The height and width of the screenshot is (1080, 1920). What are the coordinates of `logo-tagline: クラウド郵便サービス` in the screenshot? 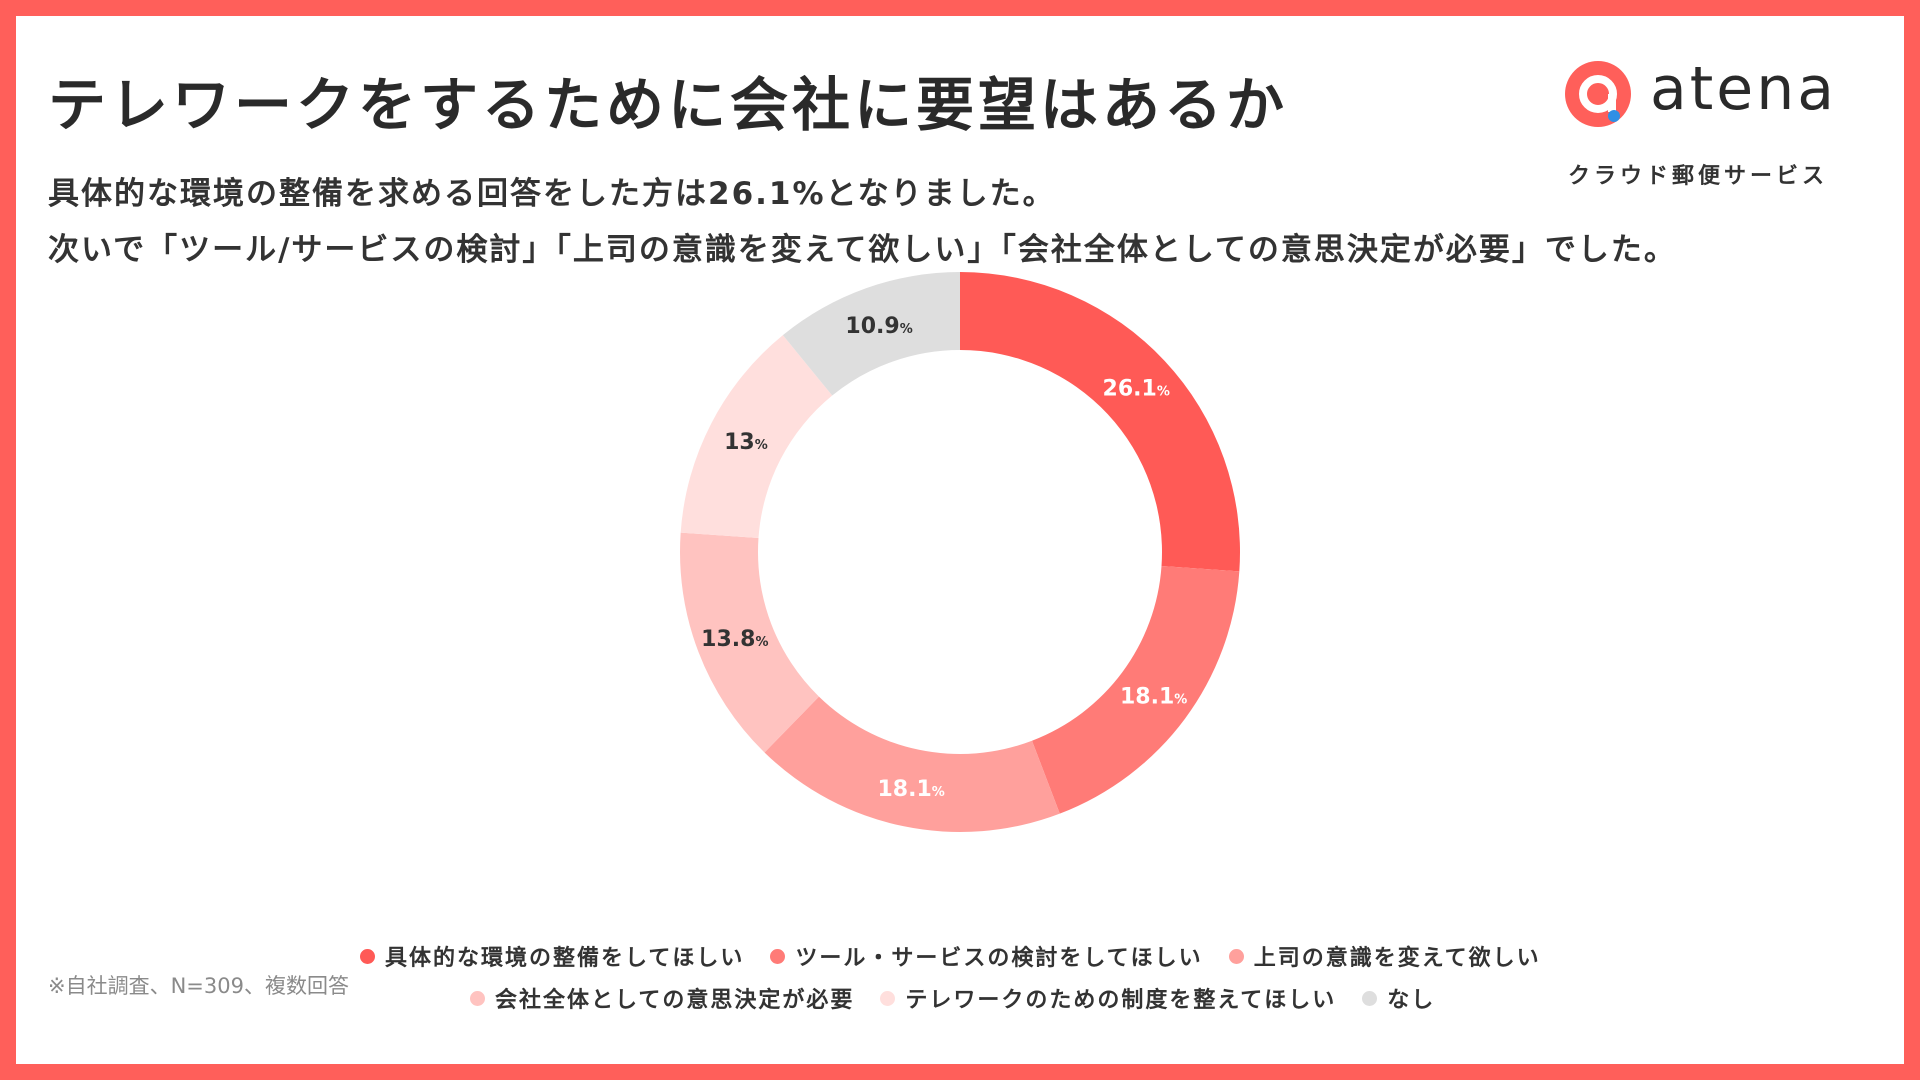 It's located at (1698, 176).